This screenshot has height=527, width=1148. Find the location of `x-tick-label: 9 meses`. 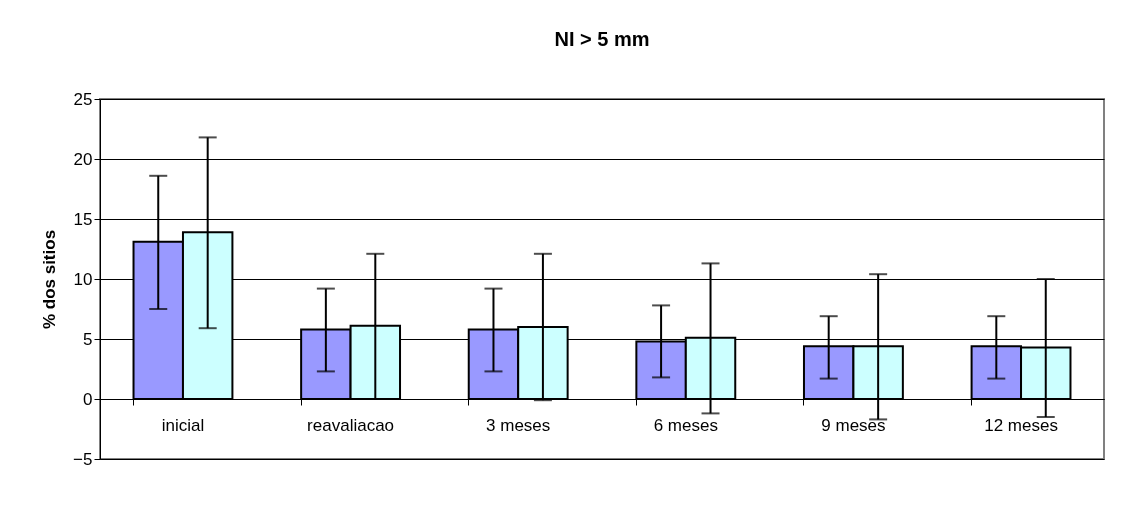

x-tick-label: 9 meses is located at coordinates (853, 425).